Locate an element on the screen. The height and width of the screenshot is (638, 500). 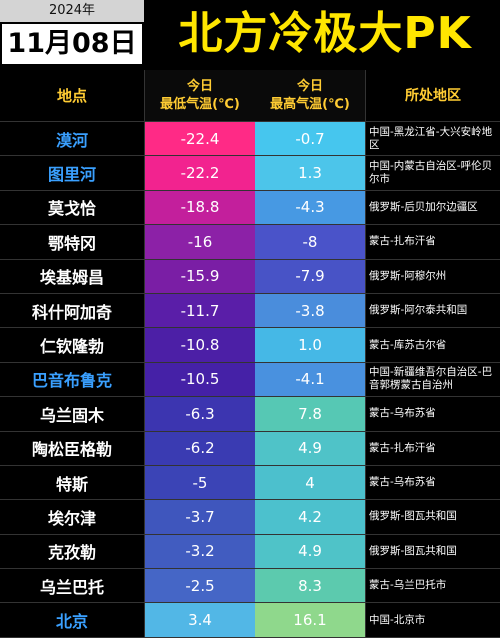
low-temp: -6.2 is located at coordinates (200, 448).